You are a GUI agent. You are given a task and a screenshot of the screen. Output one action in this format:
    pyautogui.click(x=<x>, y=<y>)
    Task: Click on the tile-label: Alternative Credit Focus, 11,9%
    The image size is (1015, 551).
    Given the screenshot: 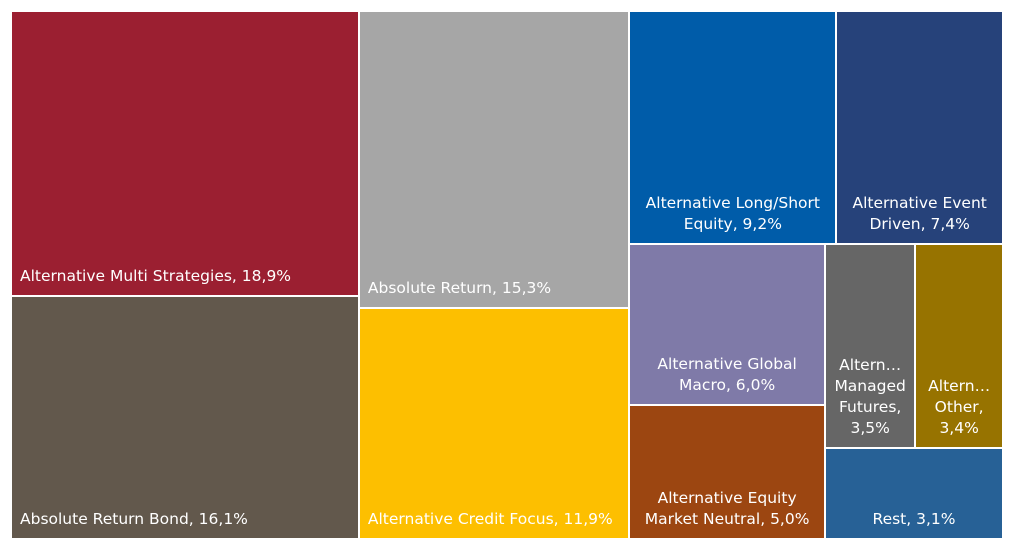 What is the action you would take?
    pyautogui.click(x=490, y=519)
    